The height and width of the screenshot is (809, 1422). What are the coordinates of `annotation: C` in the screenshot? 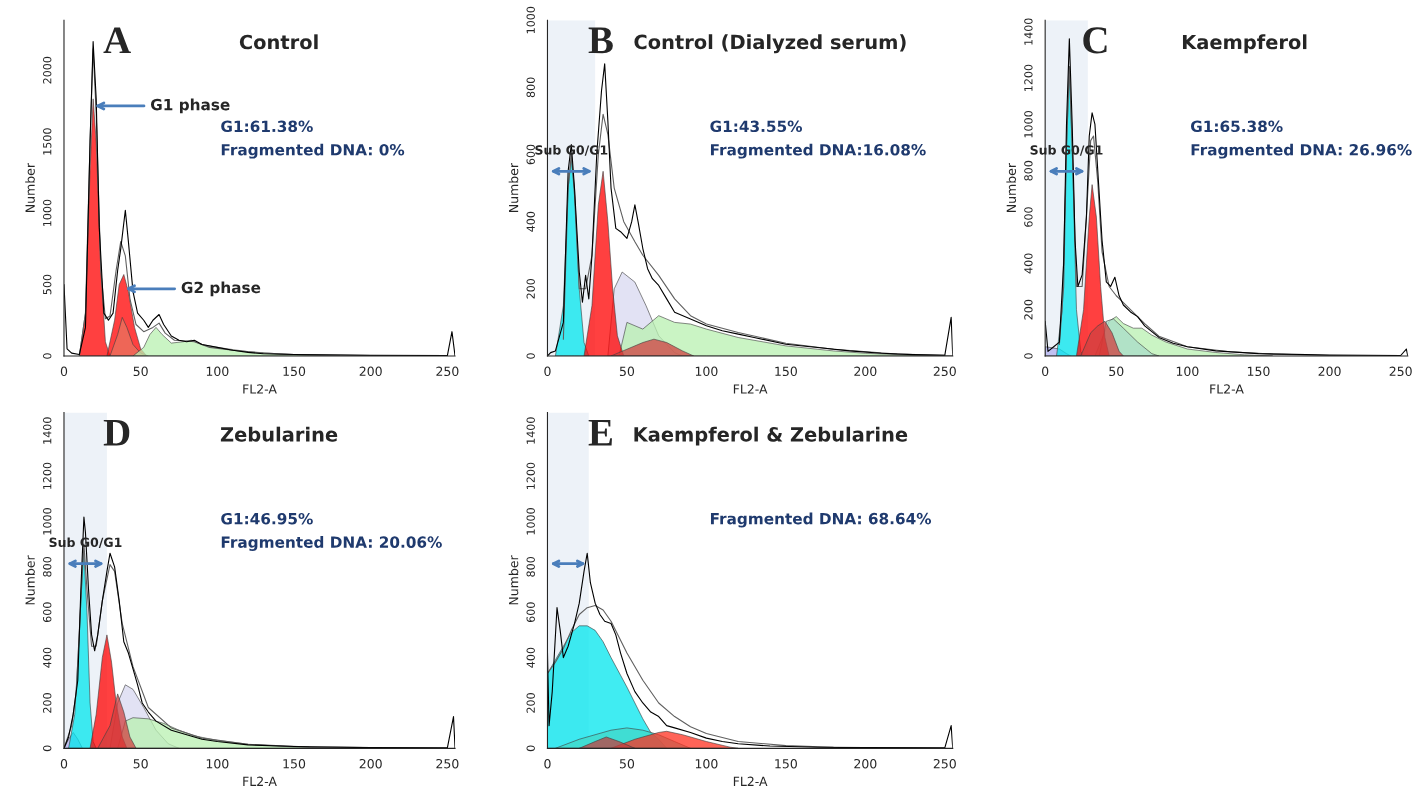 It's located at (1095, 40).